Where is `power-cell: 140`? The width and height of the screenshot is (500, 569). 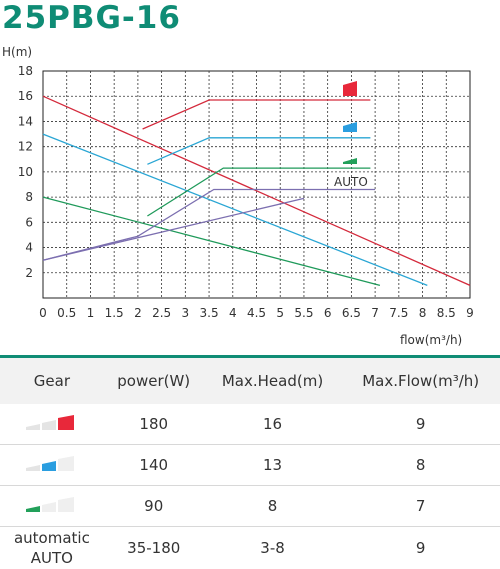
power-cell: 140 is located at coordinates (154, 465).